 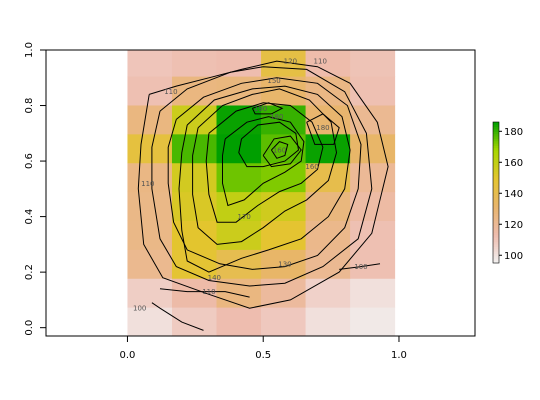 What do you see at coordinates (263, 348) in the screenshot?
I see `x-axis: 0.0 0.5 1.0` at bounding box center [263, 348].